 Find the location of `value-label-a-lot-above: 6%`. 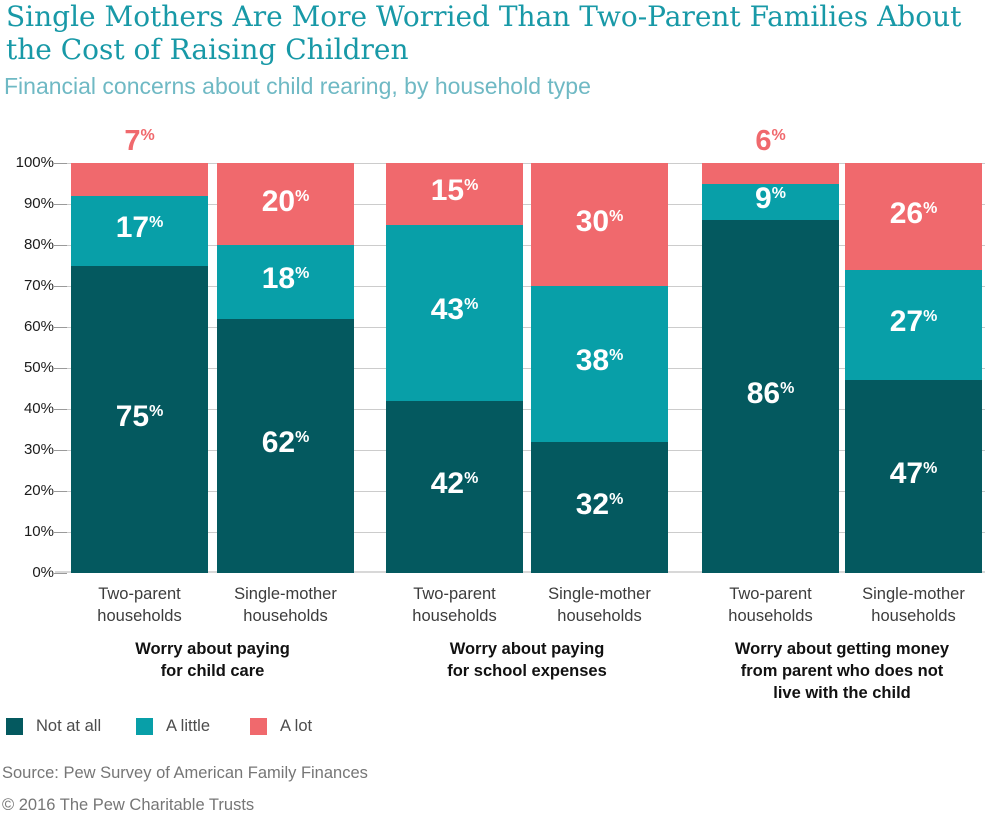

value-label-a-lot-above: 6% is located at coordinates (770, 143).